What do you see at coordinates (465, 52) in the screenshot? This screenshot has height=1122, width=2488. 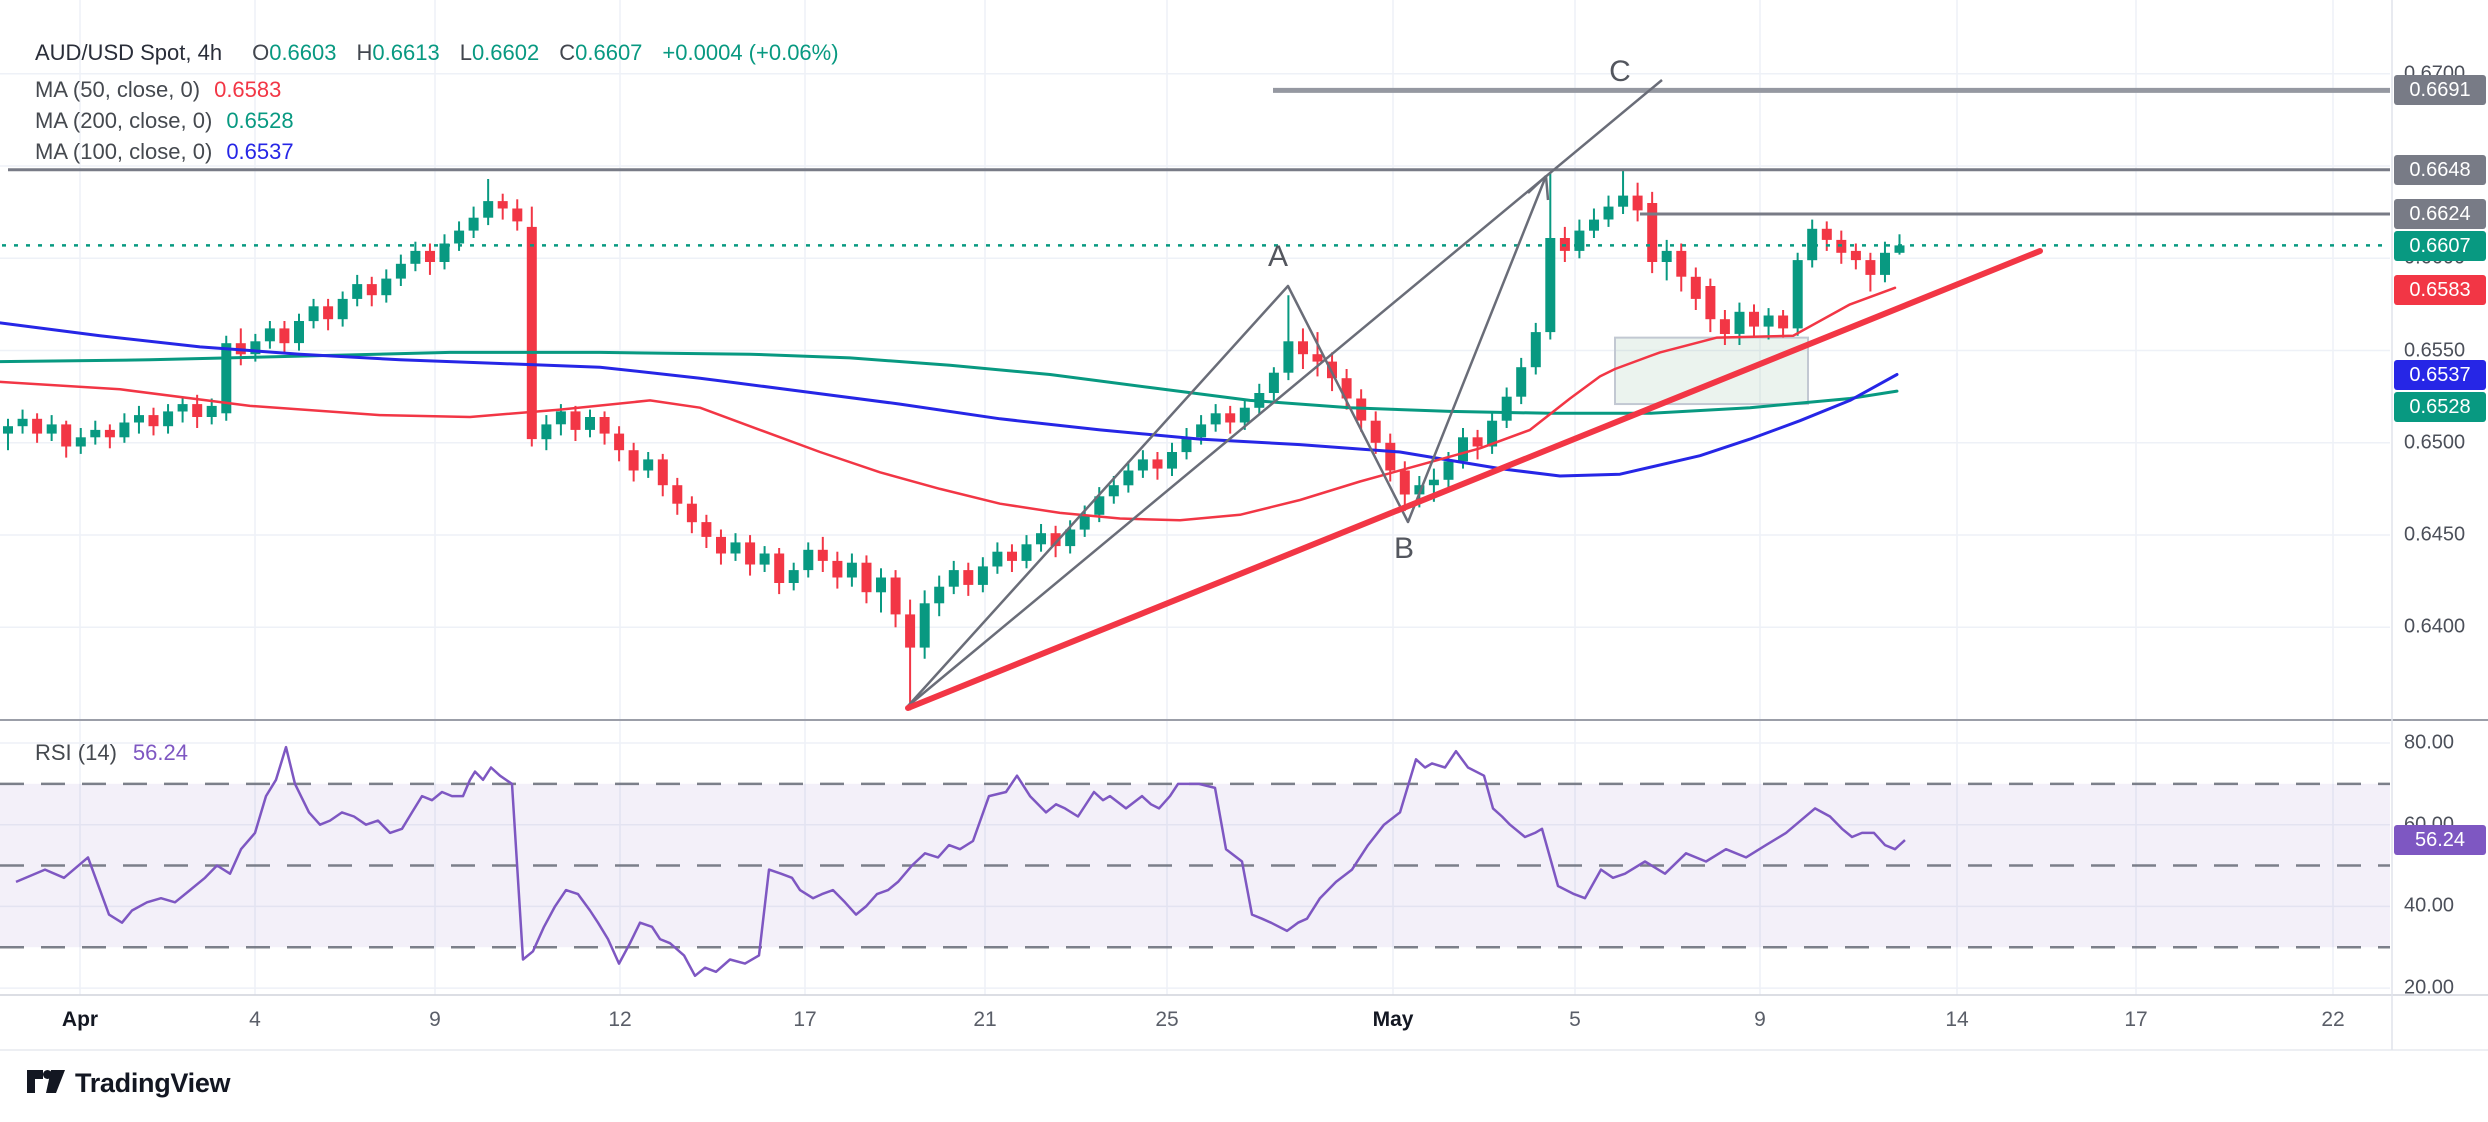 I see `ohlc-key-l: L` at bounding box center [465, 52].